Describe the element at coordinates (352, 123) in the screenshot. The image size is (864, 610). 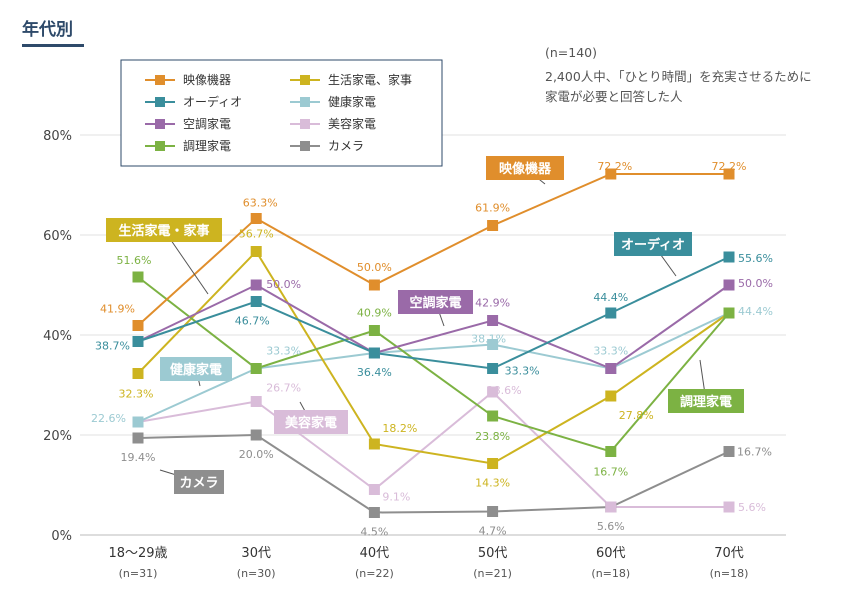
I see `legend-label: 美容家電` at that location.